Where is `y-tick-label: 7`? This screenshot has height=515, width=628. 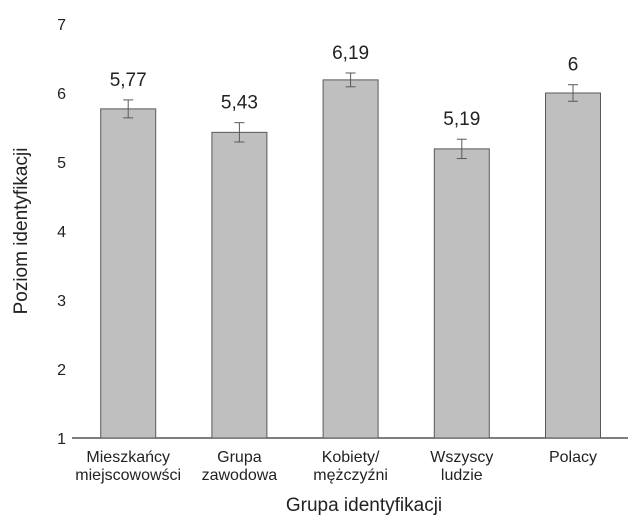
y-tick-label: 7 is located at coordinates (61, 25).